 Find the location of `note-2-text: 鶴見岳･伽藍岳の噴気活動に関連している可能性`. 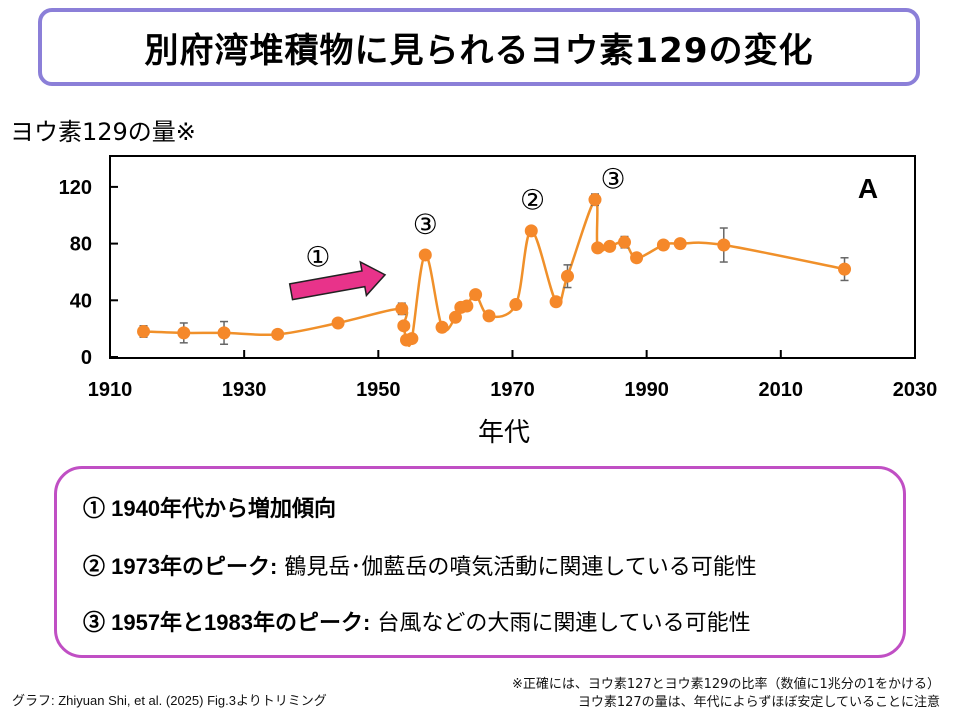

note-2-text: 鶴見岳･伽藍岳の噴気活動に関連している可能性 is located at coordinates (517, 567).